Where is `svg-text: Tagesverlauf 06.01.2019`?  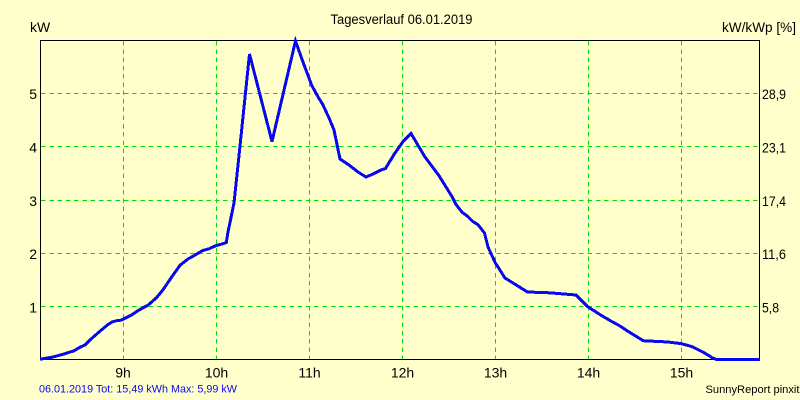
svg-text: Tagesverlauf 06.01.2019 is located at coordinates (402, 19).